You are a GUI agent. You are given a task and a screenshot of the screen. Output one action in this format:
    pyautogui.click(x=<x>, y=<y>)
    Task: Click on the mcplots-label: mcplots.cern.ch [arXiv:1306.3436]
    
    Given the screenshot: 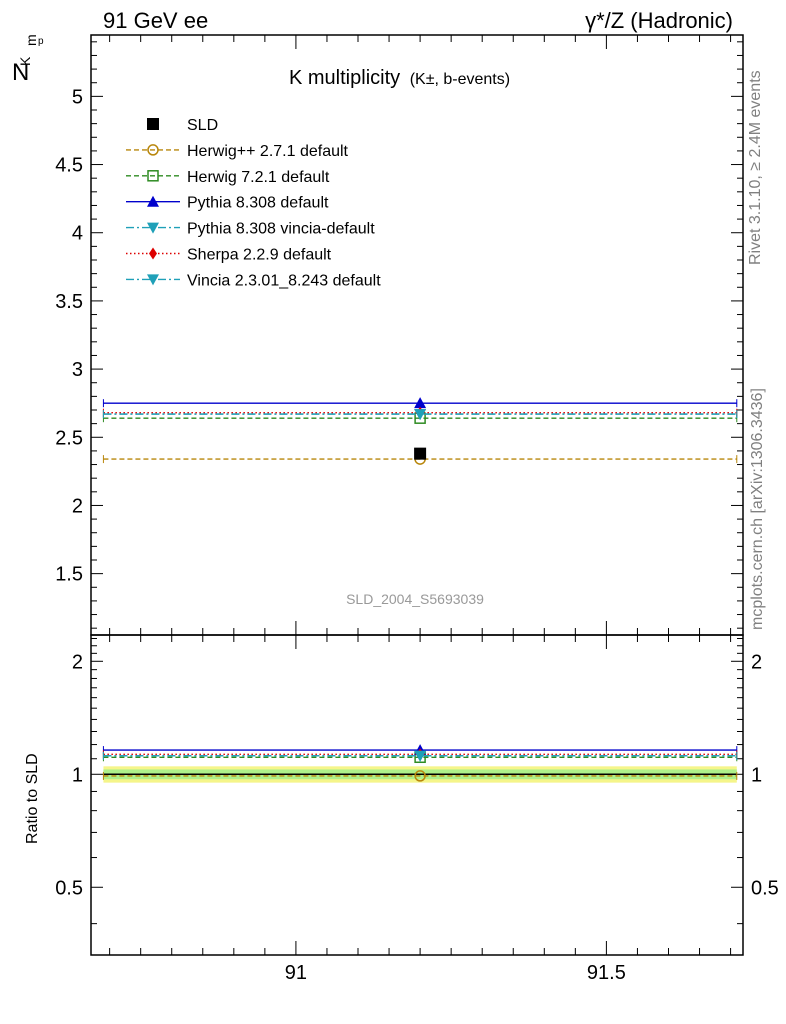 What is the action you would take?
    pyautogui.click(x=757, y=509)
    